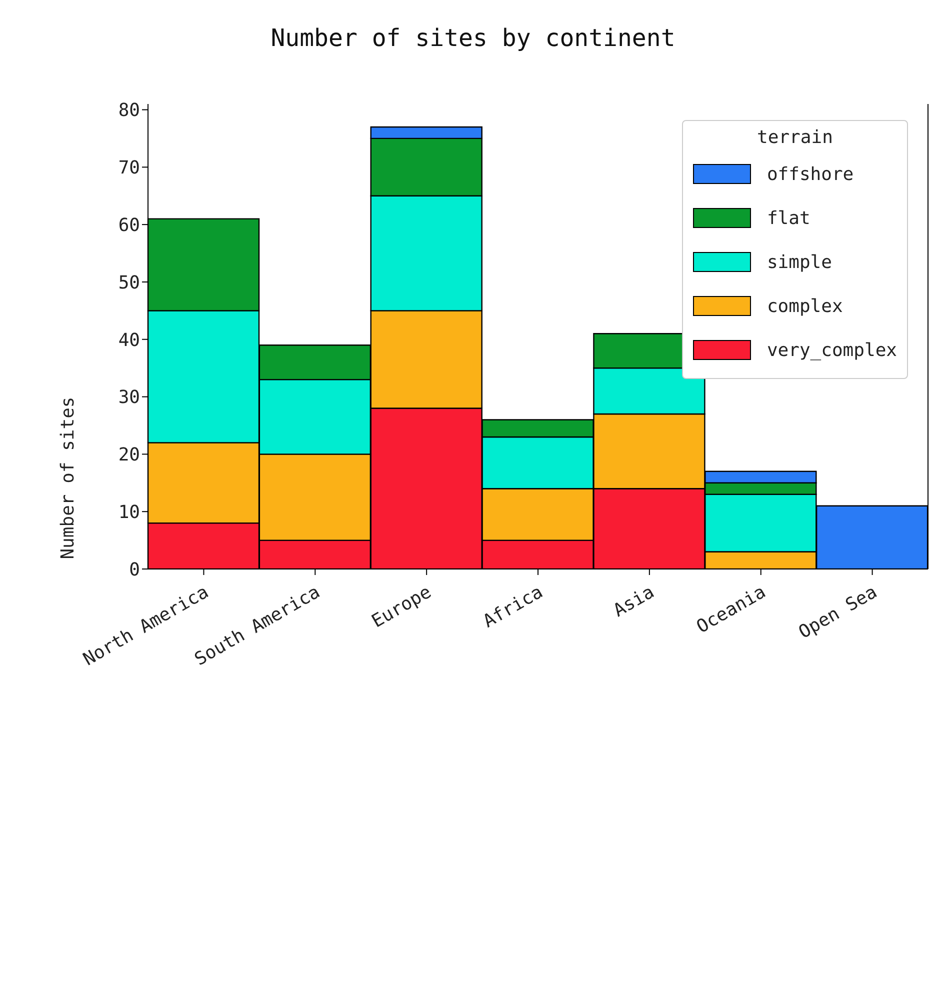 The image size is (950, 990). I want to click on legend-label: flat, so click(788, 218).